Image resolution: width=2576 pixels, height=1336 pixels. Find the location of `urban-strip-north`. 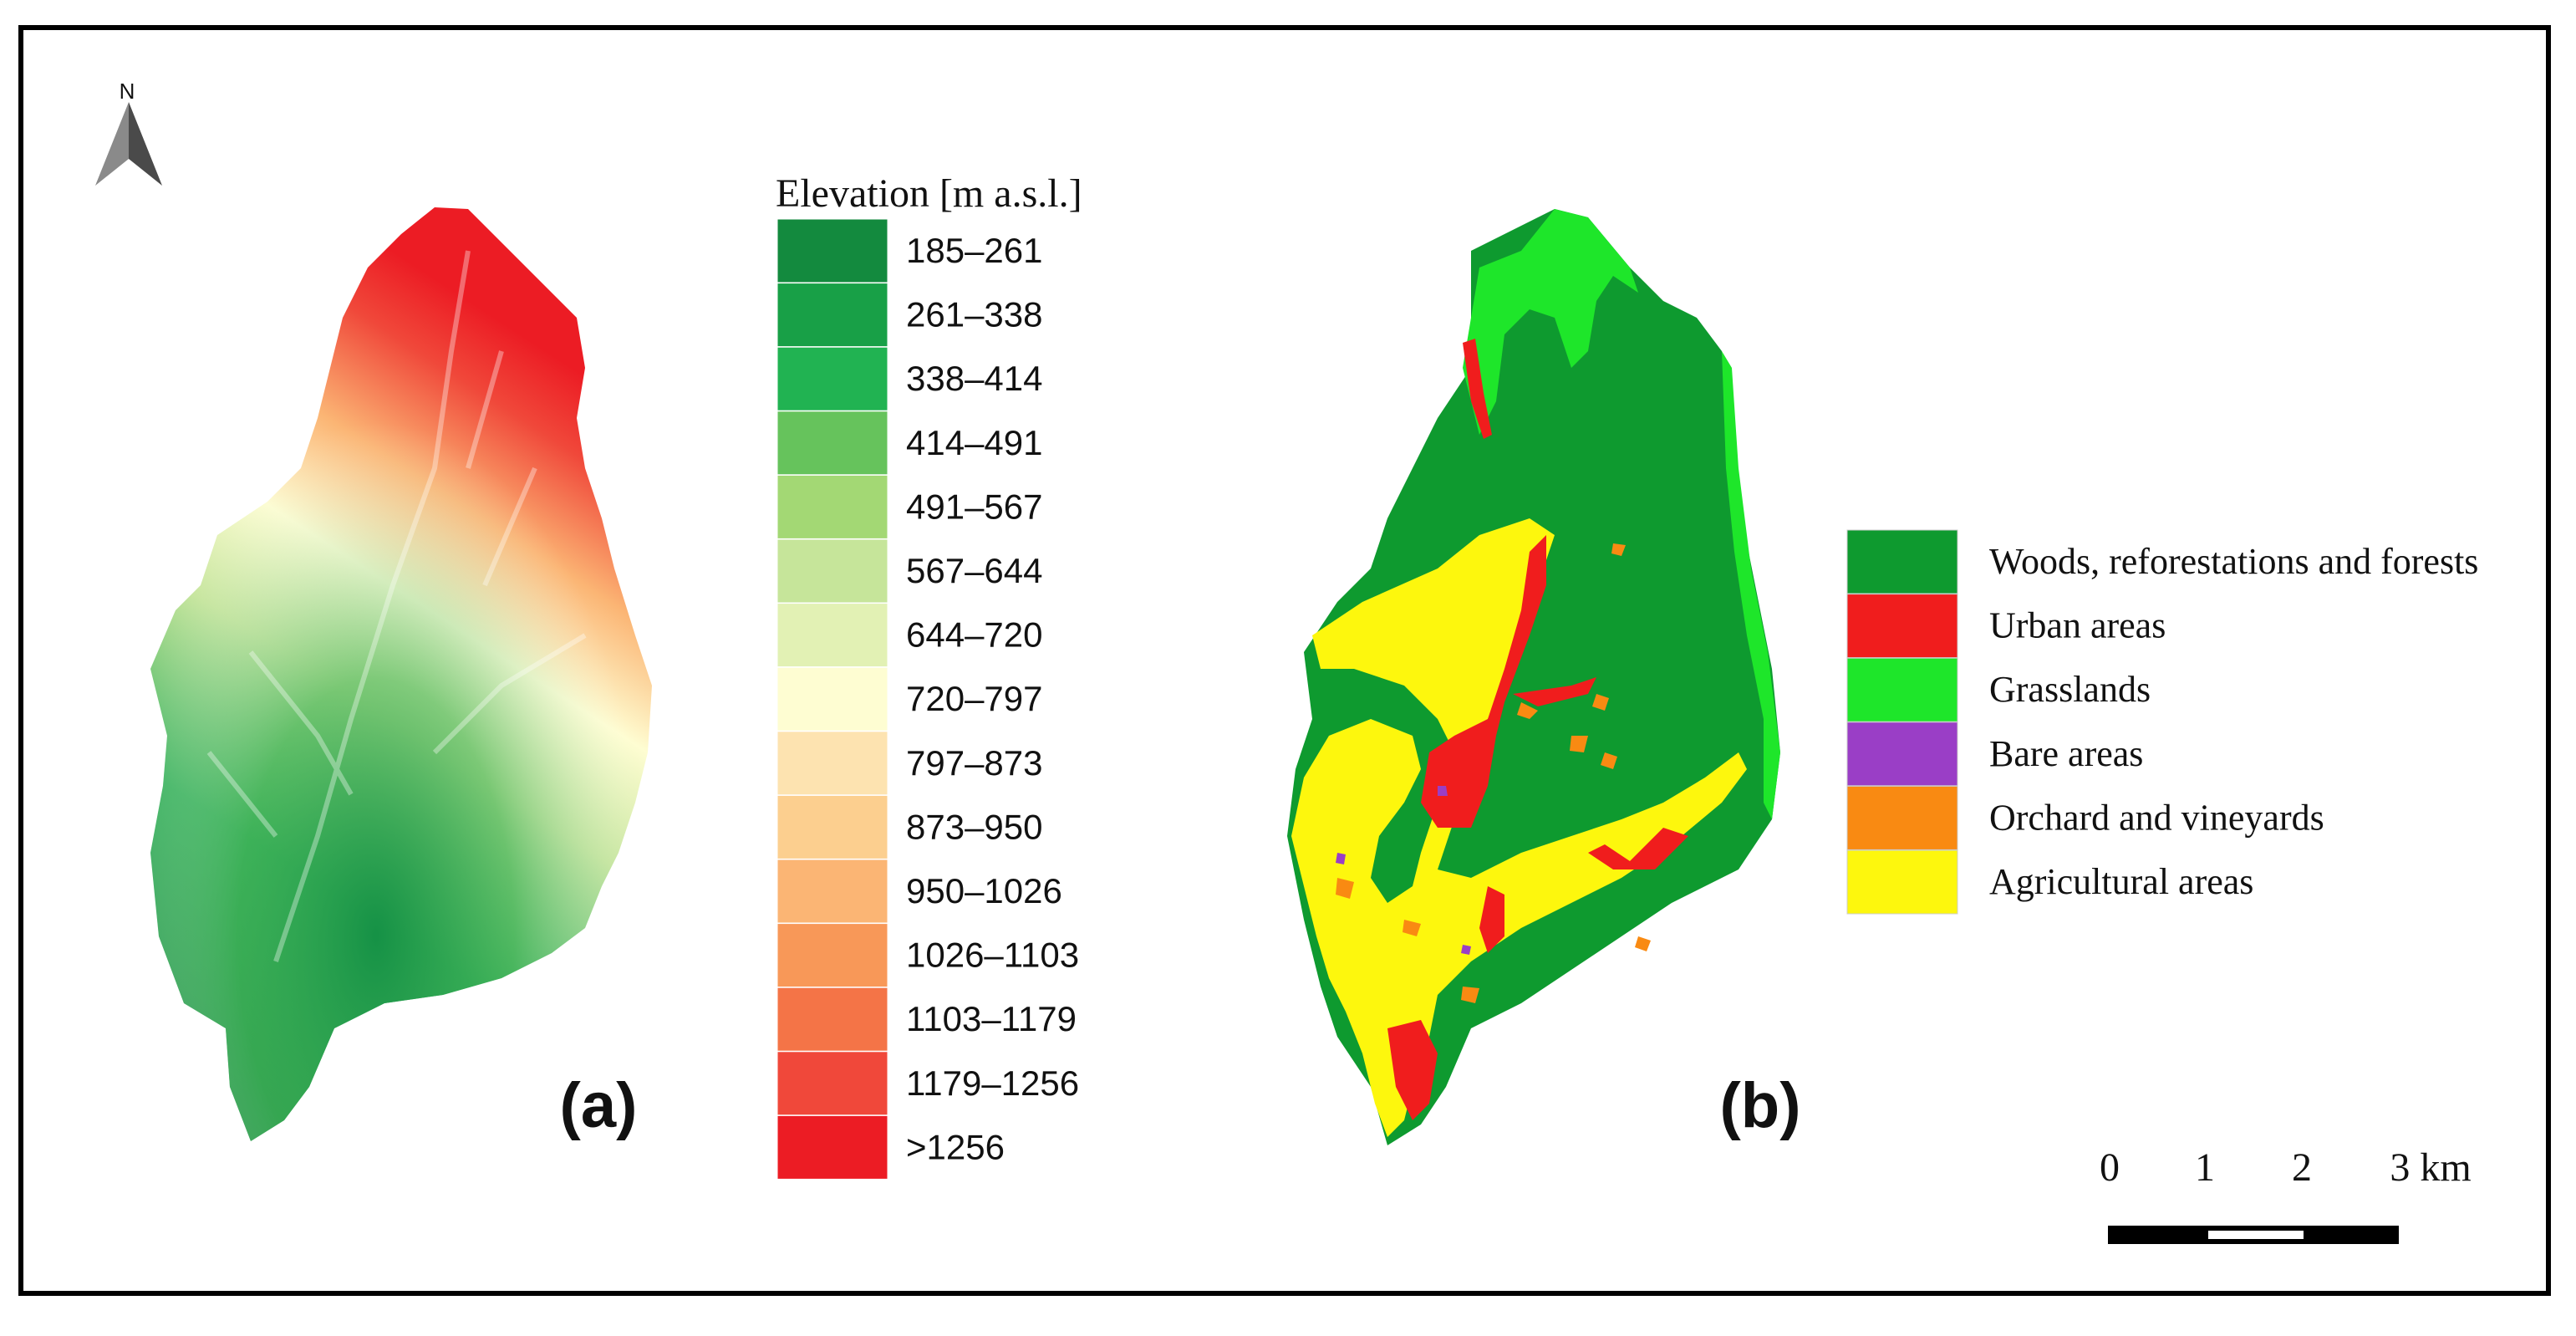

urban-strip-north is located at coordinates (1477, 389).